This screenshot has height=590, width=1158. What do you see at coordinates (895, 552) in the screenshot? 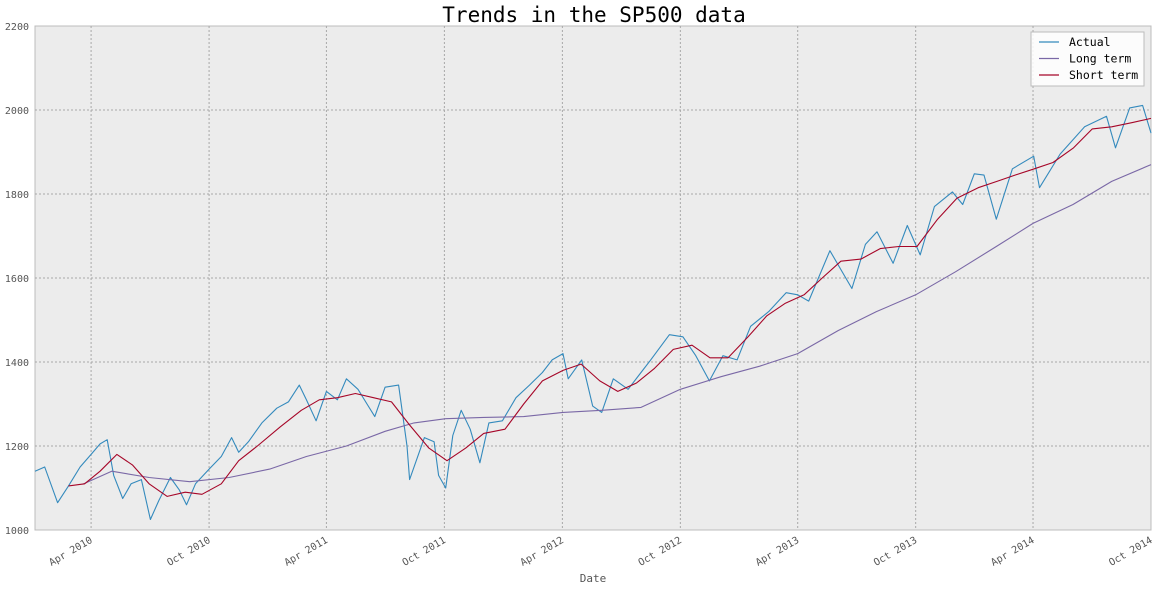
I see `x-tick-label: Oct 2013` at bounding box center [895, 552].